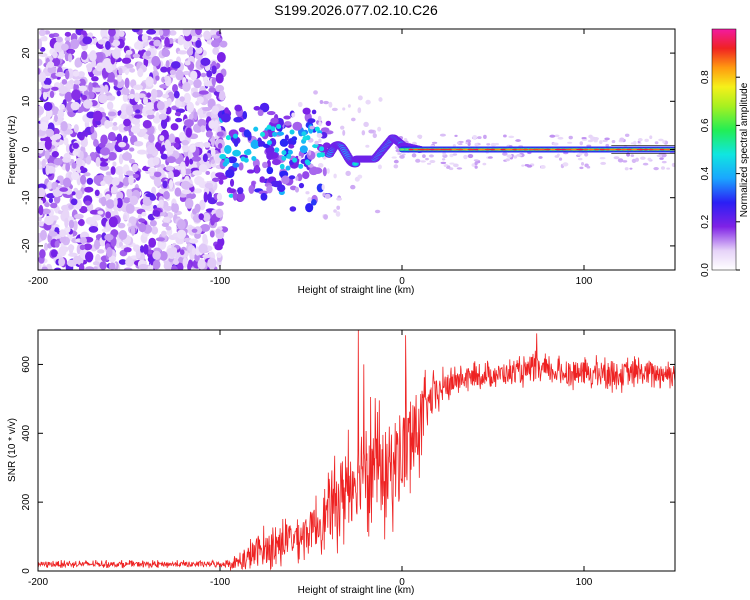 Image resolution: width=750 pixels, height=600 pixels. What do you see at coordinates (705, 270) in the screenshot?
I see `colorbar-tick-label: 0.0` at bounding box center [705, 270].